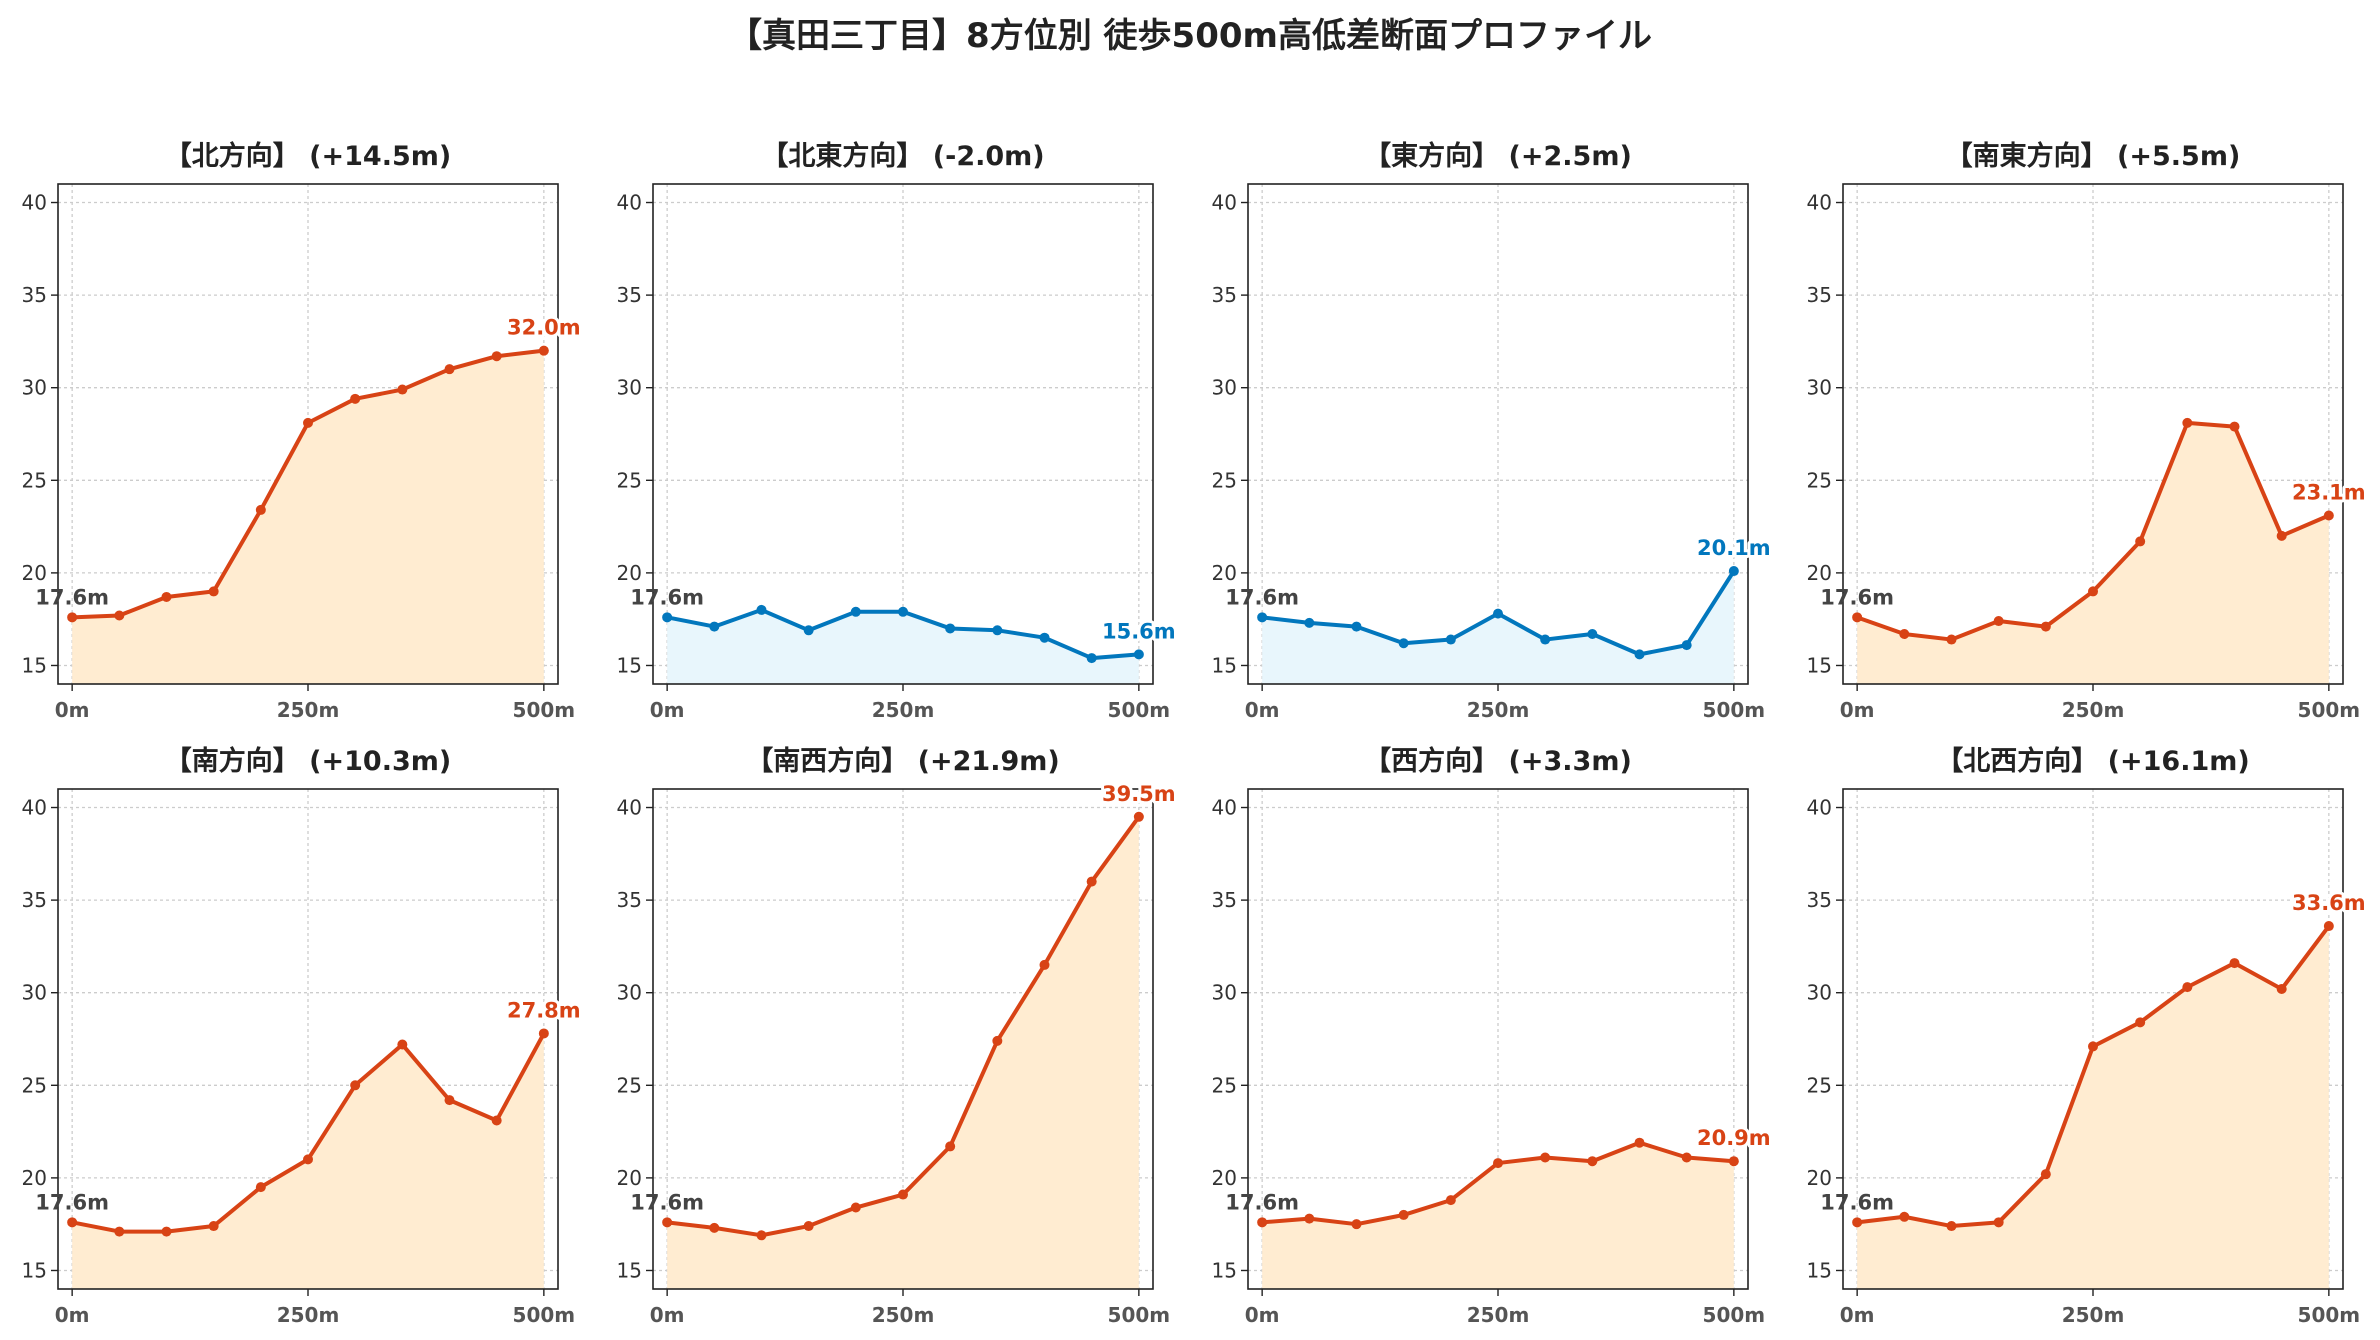 The width and height of the screenshot is (2380, 1340). I want to click on end-elevation-label: 20.1m, so click(1734, 548).